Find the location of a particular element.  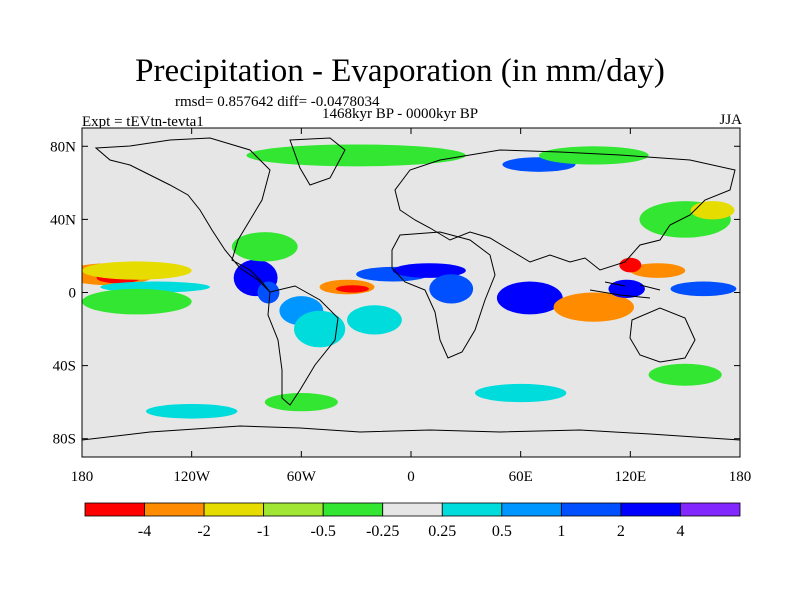

colorbar-label: -0.5 is located at coordinates (323, 531).